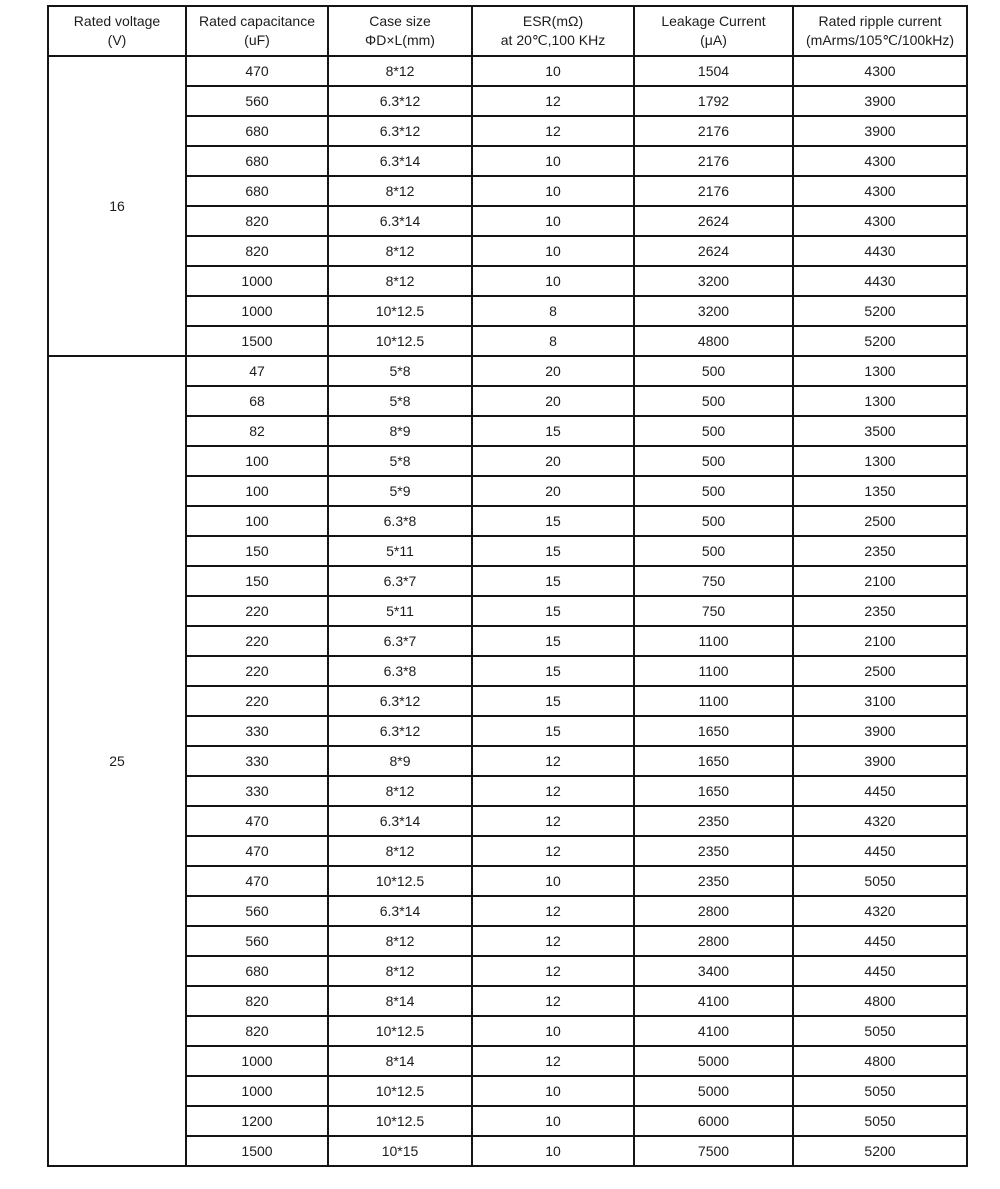 The height and width of the screenshot is (1189, 1000). I want to click on header-line: (V), so click(117, 40).